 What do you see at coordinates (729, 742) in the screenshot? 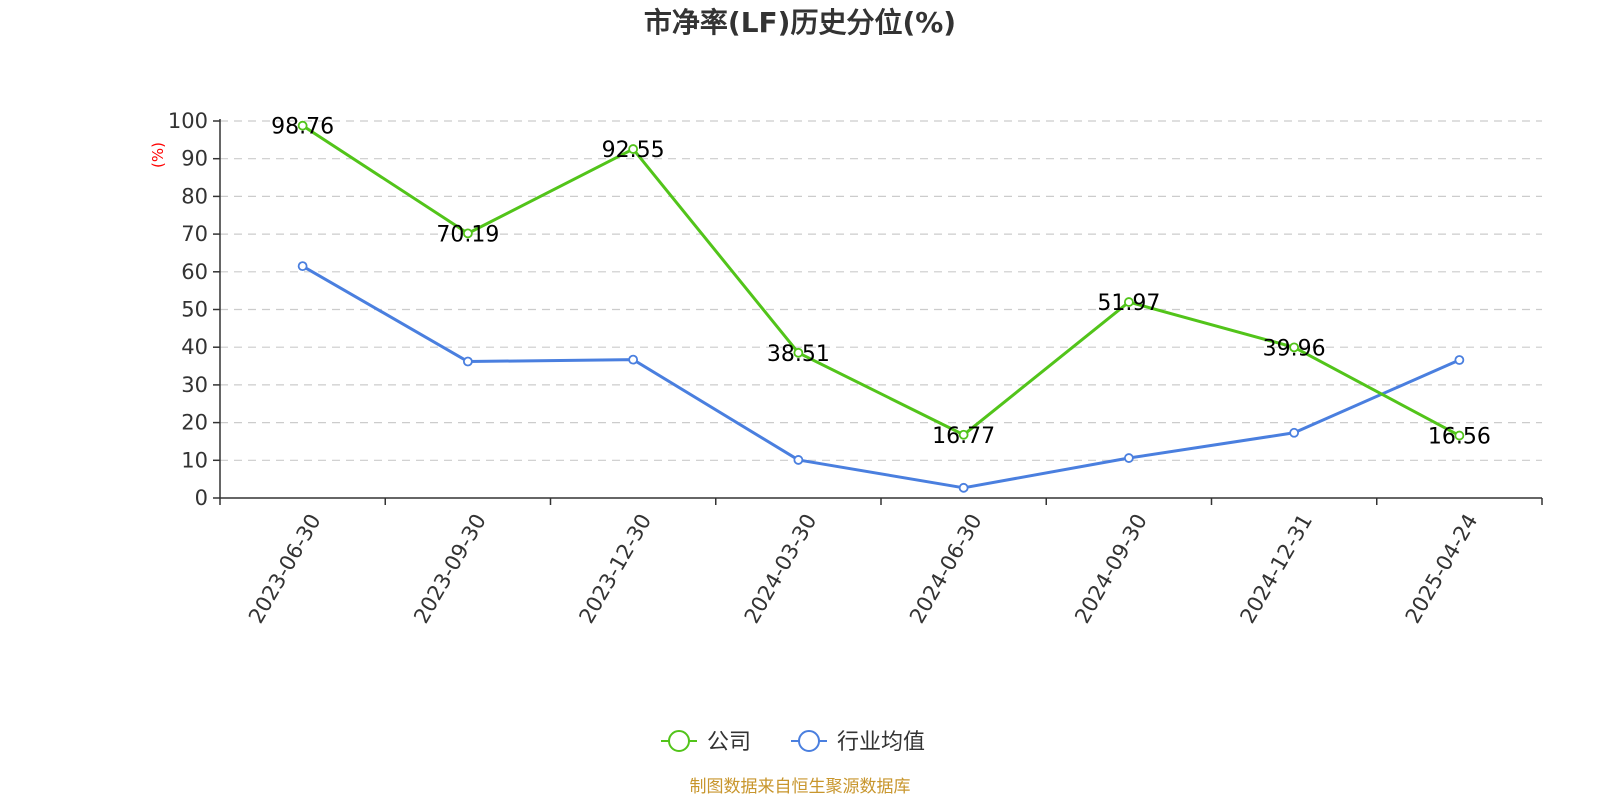
I see `legend-label: 公司` at bounding box center [729, 742].